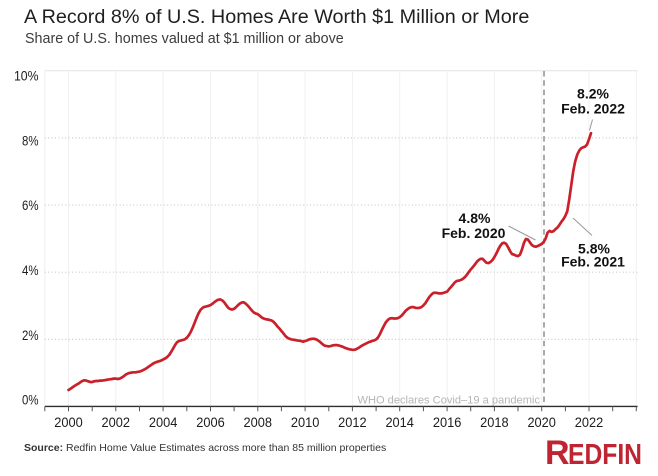 Image resolution: width=658 pixels, height=476 pixels. What do you see at coordinates (448, 401) in the screenshot?
I see `svg-text:WHO declares Covid–19 a pandem: WHO declares Covid–19 a pandemic` at bounding box center [448, 401].